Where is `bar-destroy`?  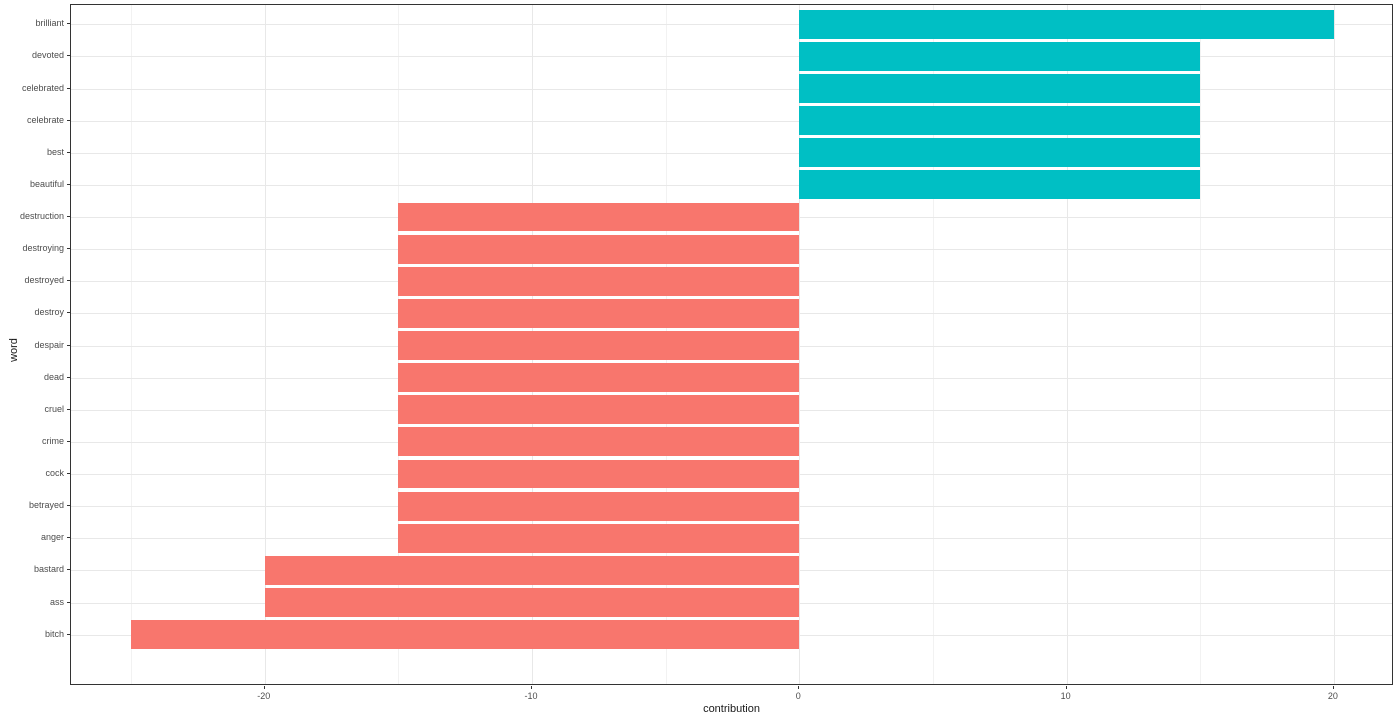
bar-destroy is located at coordinates (599, 313).